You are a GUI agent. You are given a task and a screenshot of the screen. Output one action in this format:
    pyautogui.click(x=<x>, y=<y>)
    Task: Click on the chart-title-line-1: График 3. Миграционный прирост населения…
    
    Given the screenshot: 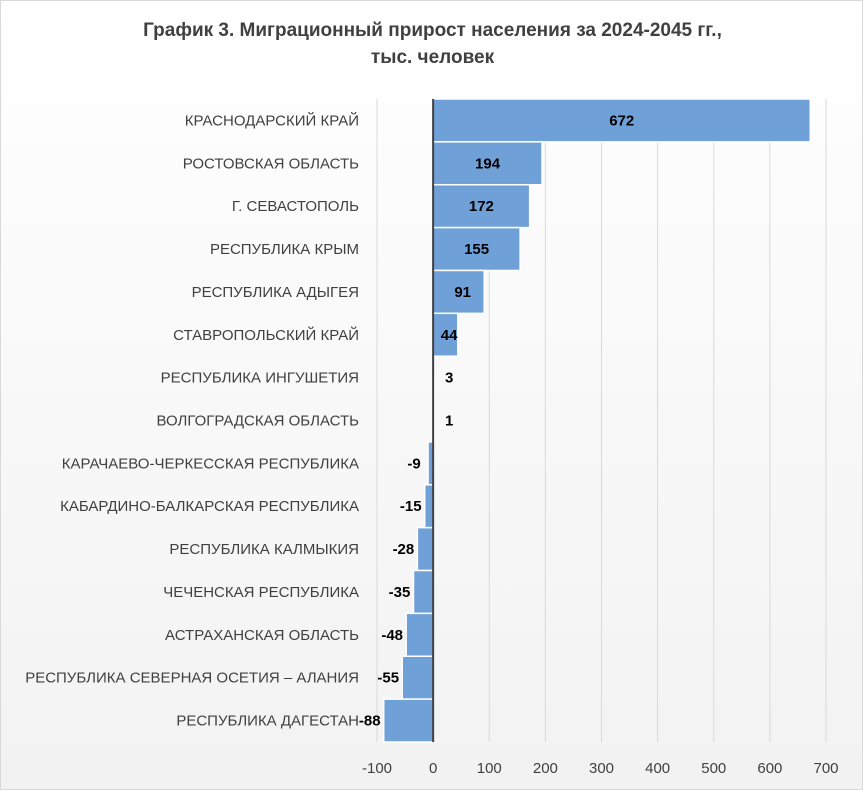 What is the action you would take?
    pyautogui.click(x=432, y=30)
    